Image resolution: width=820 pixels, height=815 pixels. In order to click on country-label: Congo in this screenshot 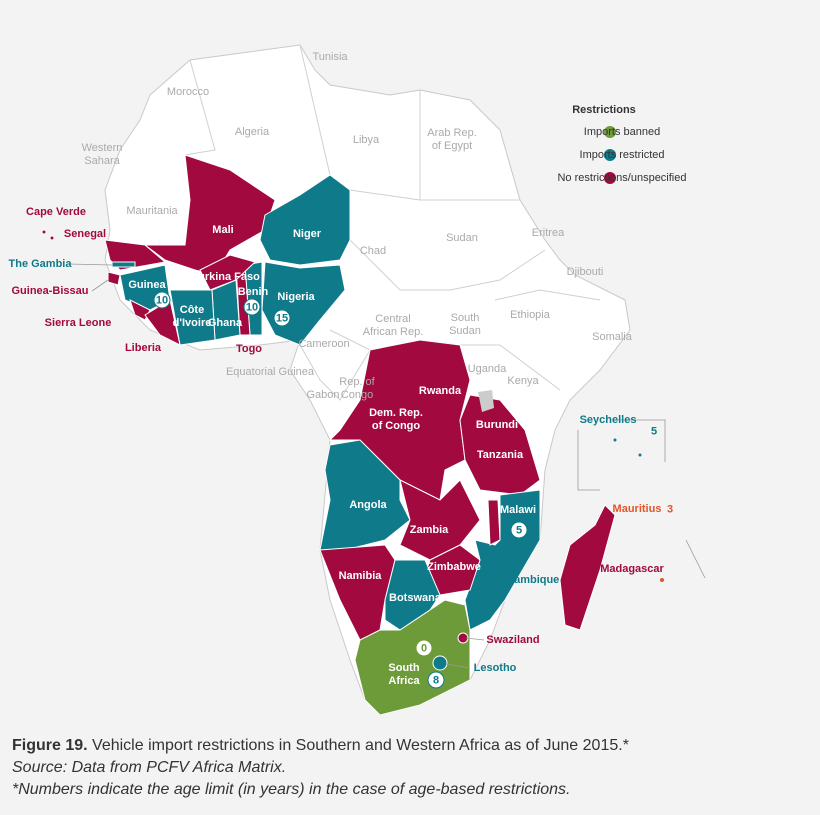, I will do `click(357, 395)`.